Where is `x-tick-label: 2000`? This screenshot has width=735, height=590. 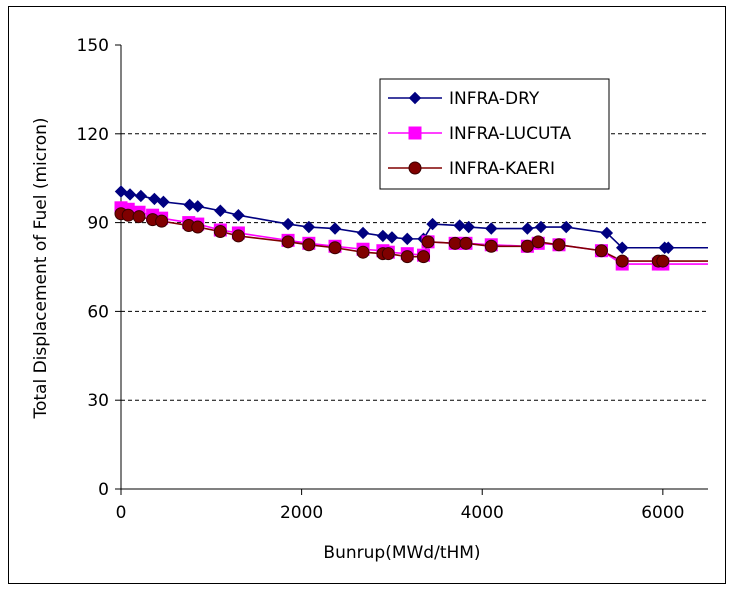 x-tick-label: 2000 is located at coordinates (301, 513).